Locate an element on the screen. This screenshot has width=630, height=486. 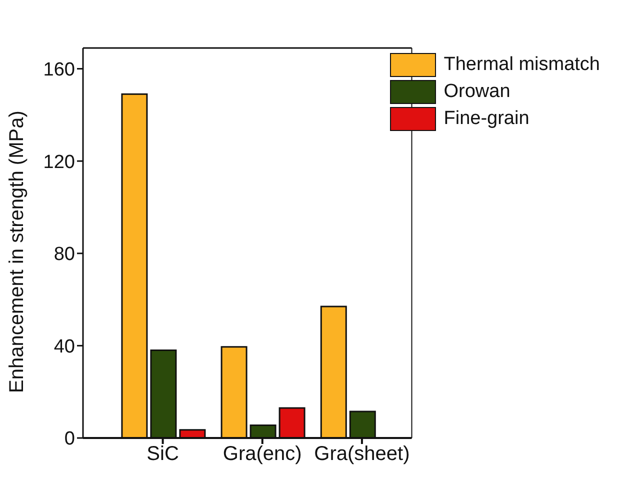
legend-label: Fine-grain is located at coordinates (487, 119).